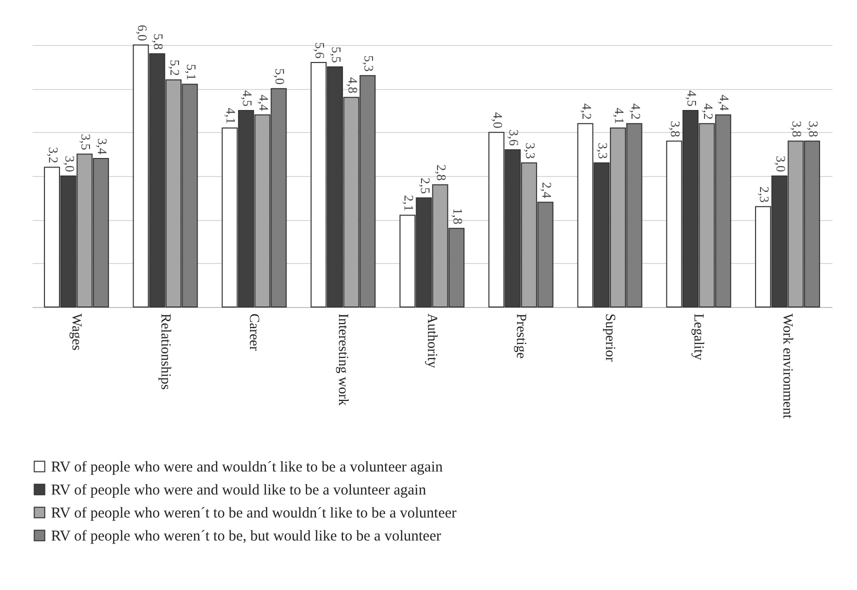  Describe the element at coordinates (498, 120) in the screenshot. I see `data-label: 4,0` at that location.